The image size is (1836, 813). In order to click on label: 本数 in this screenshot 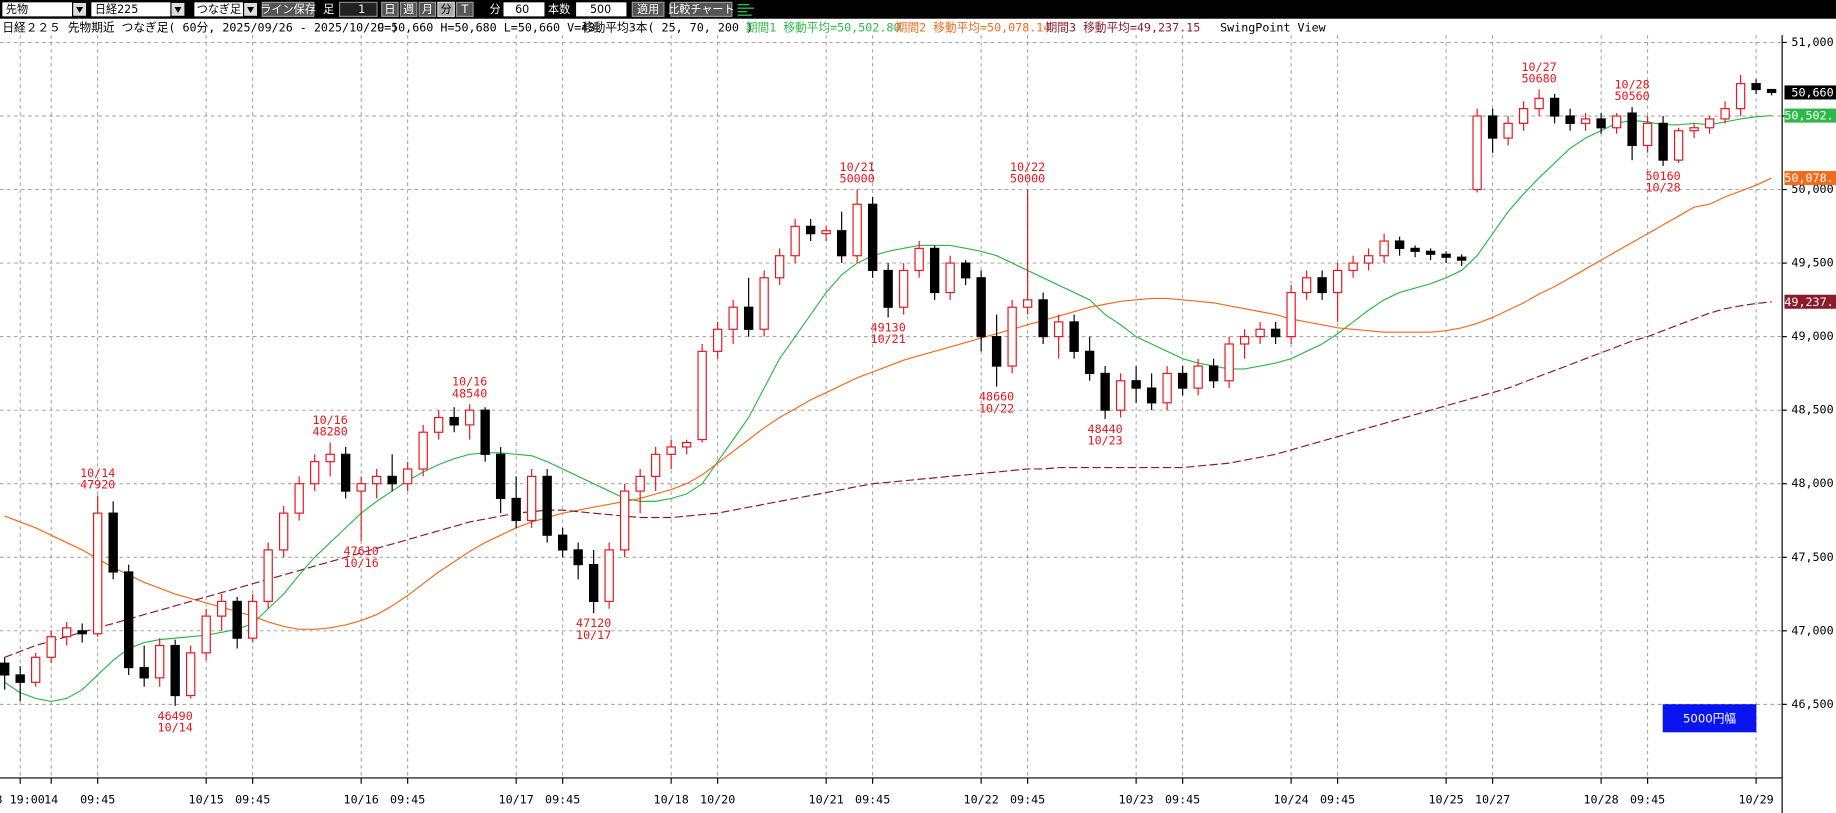, I will do `click(559, 9)`.